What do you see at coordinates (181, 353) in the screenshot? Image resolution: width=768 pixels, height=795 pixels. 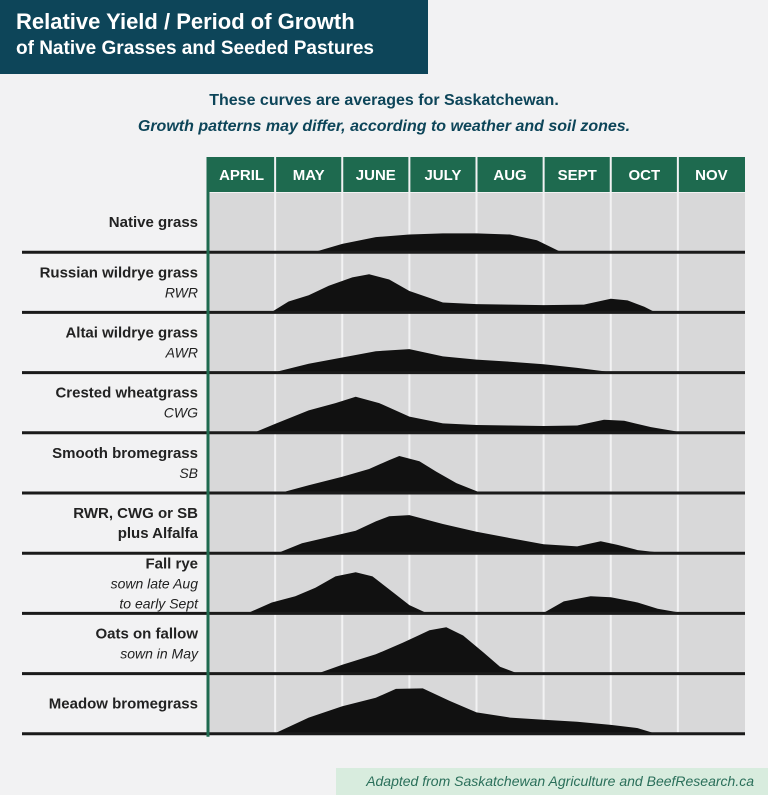 I see `series-sublabel: AWR` at bounding box center [181, 353].